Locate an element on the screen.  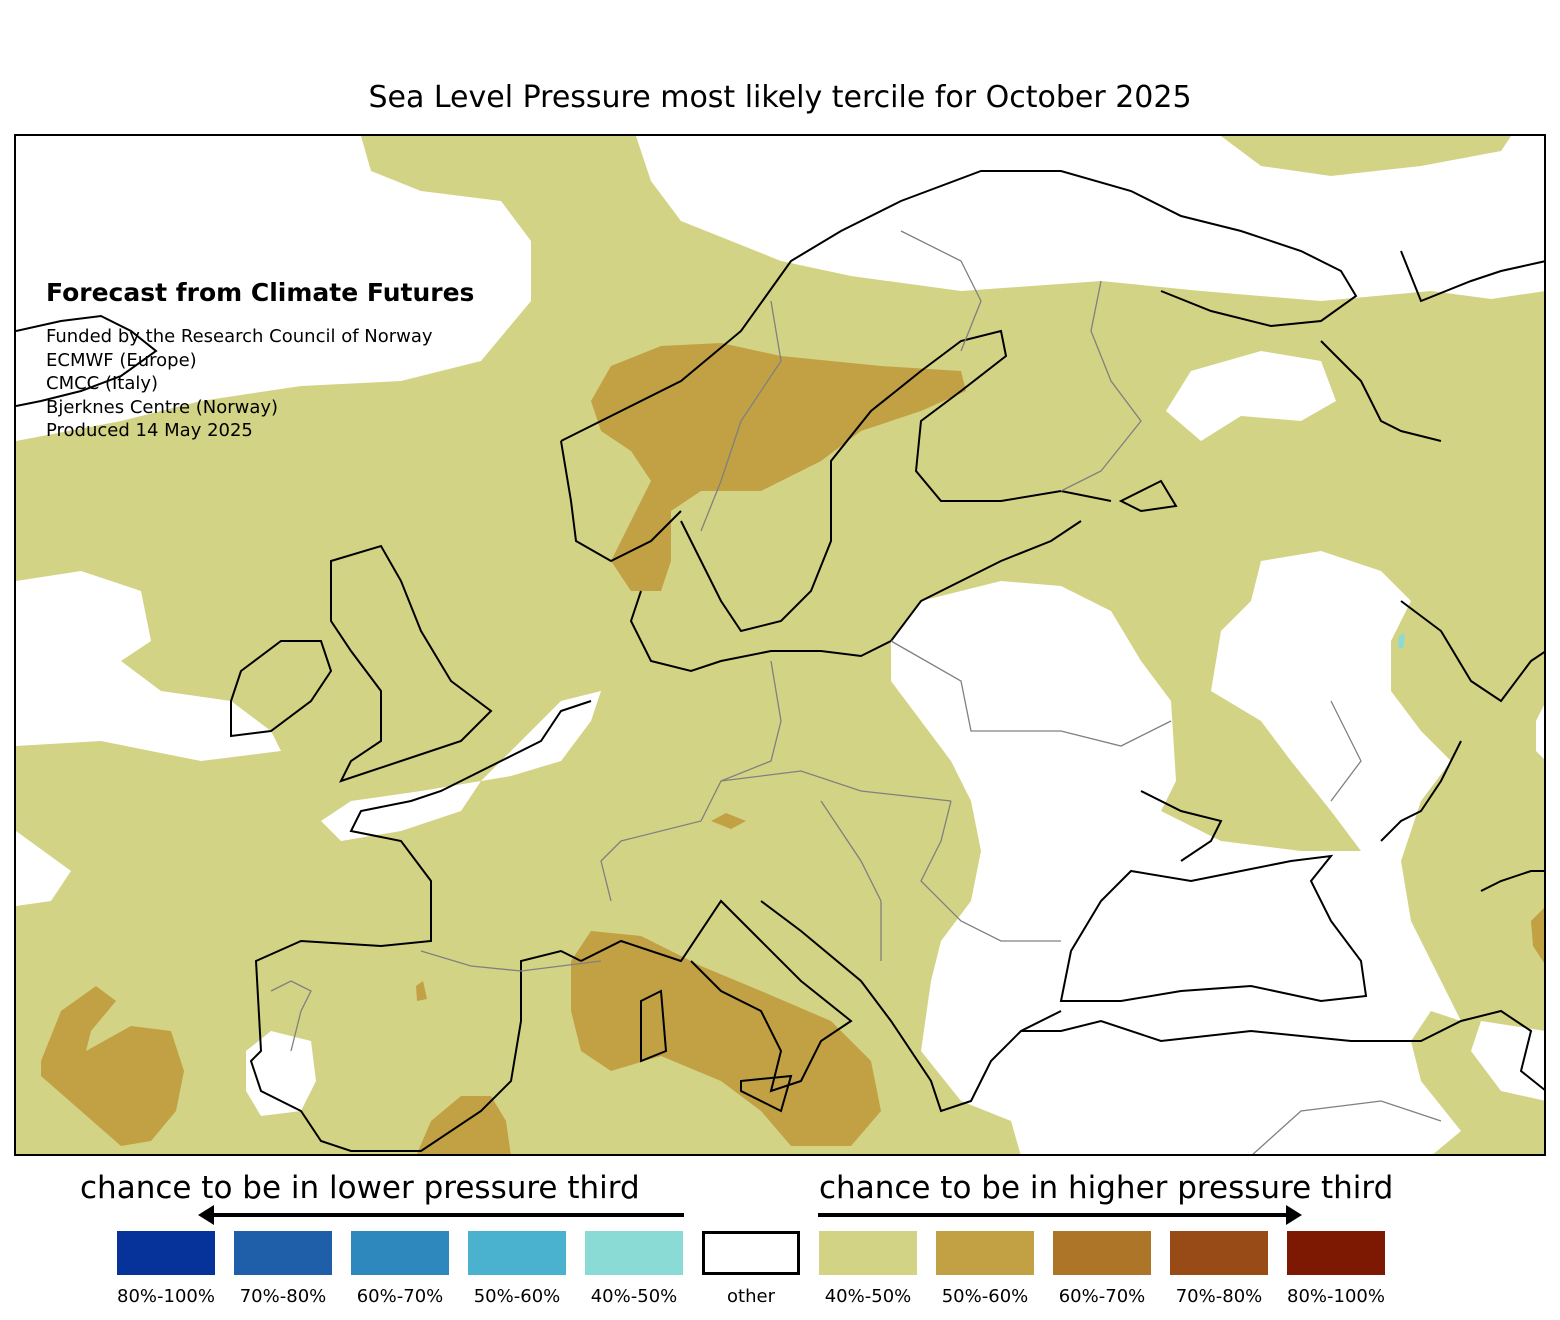
info-line: CMCC (Italy) is located at coordinates (102, 383).